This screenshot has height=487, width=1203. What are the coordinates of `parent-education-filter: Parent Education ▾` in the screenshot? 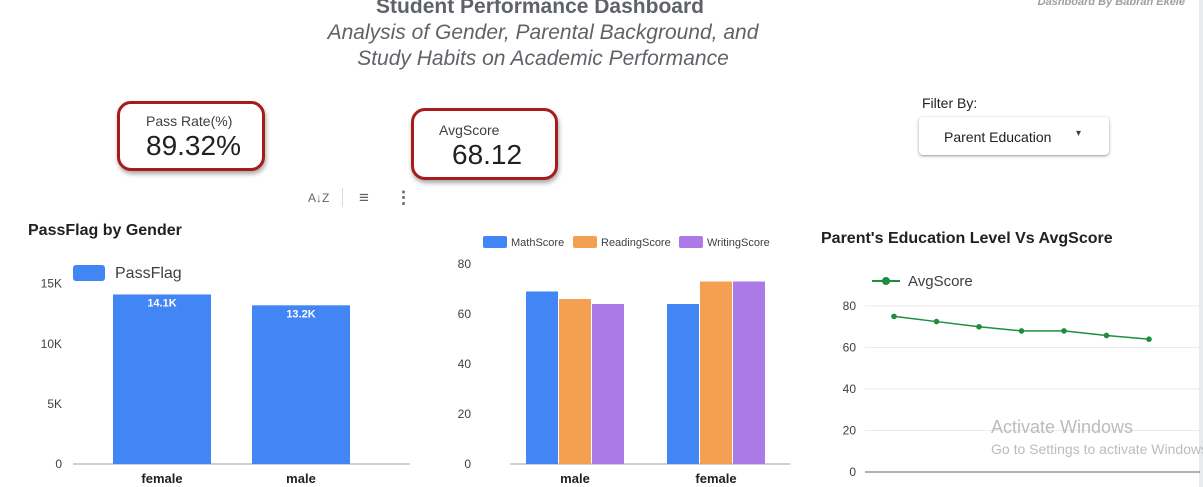 It's located at (1014, 136).